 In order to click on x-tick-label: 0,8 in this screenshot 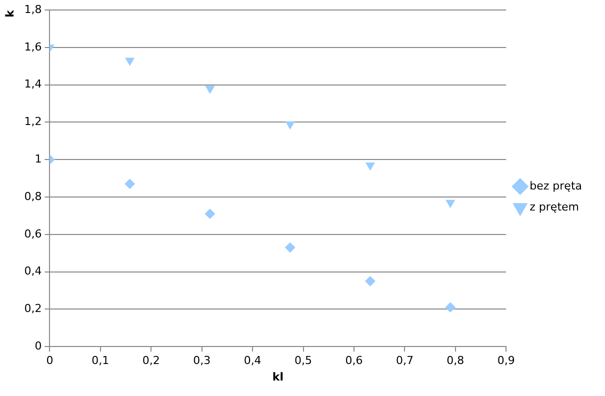, I will do `click(455, 361)`.